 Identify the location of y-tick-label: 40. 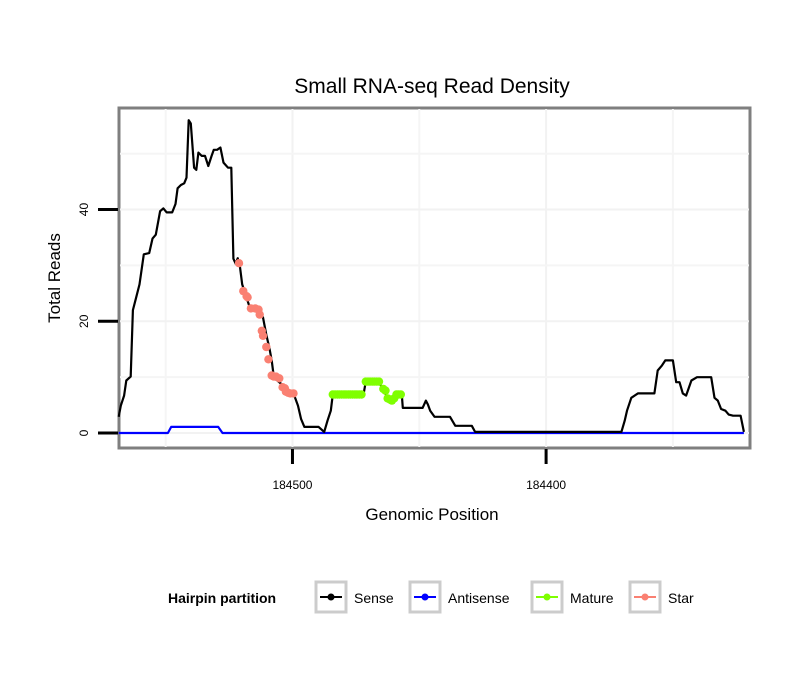
(84, 210).